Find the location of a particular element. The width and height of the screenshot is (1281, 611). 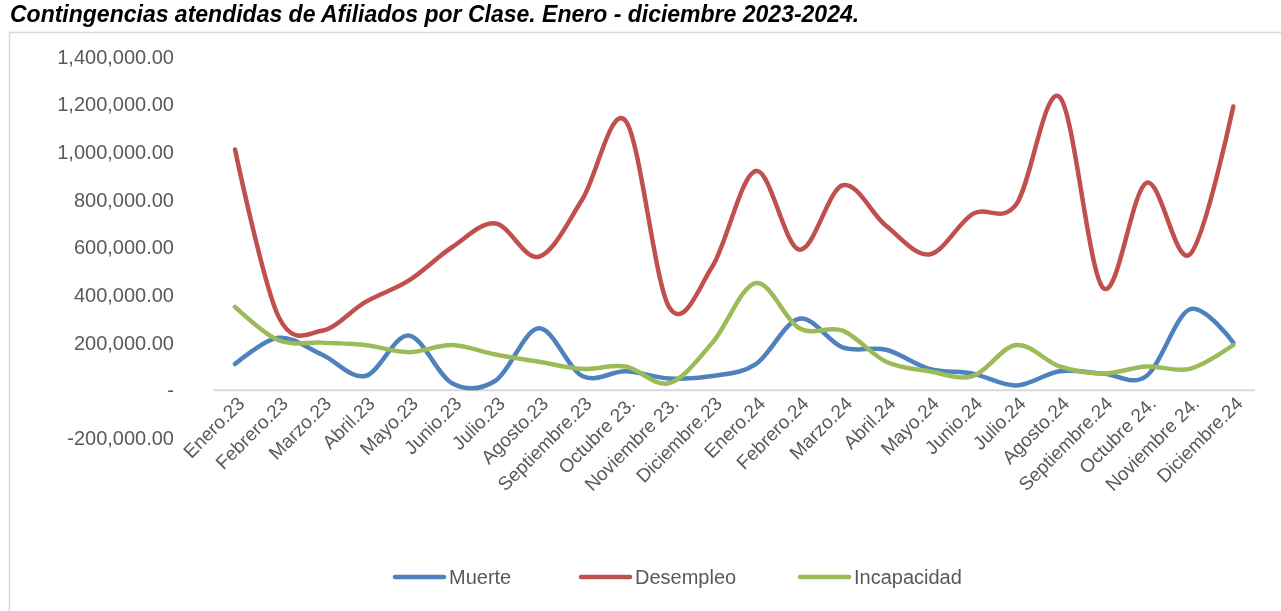

chart-title: Contingencias atendidas de Afiliados por Clase. Enero - diciembre 2023-2024. is located at coordinates (435, 14).